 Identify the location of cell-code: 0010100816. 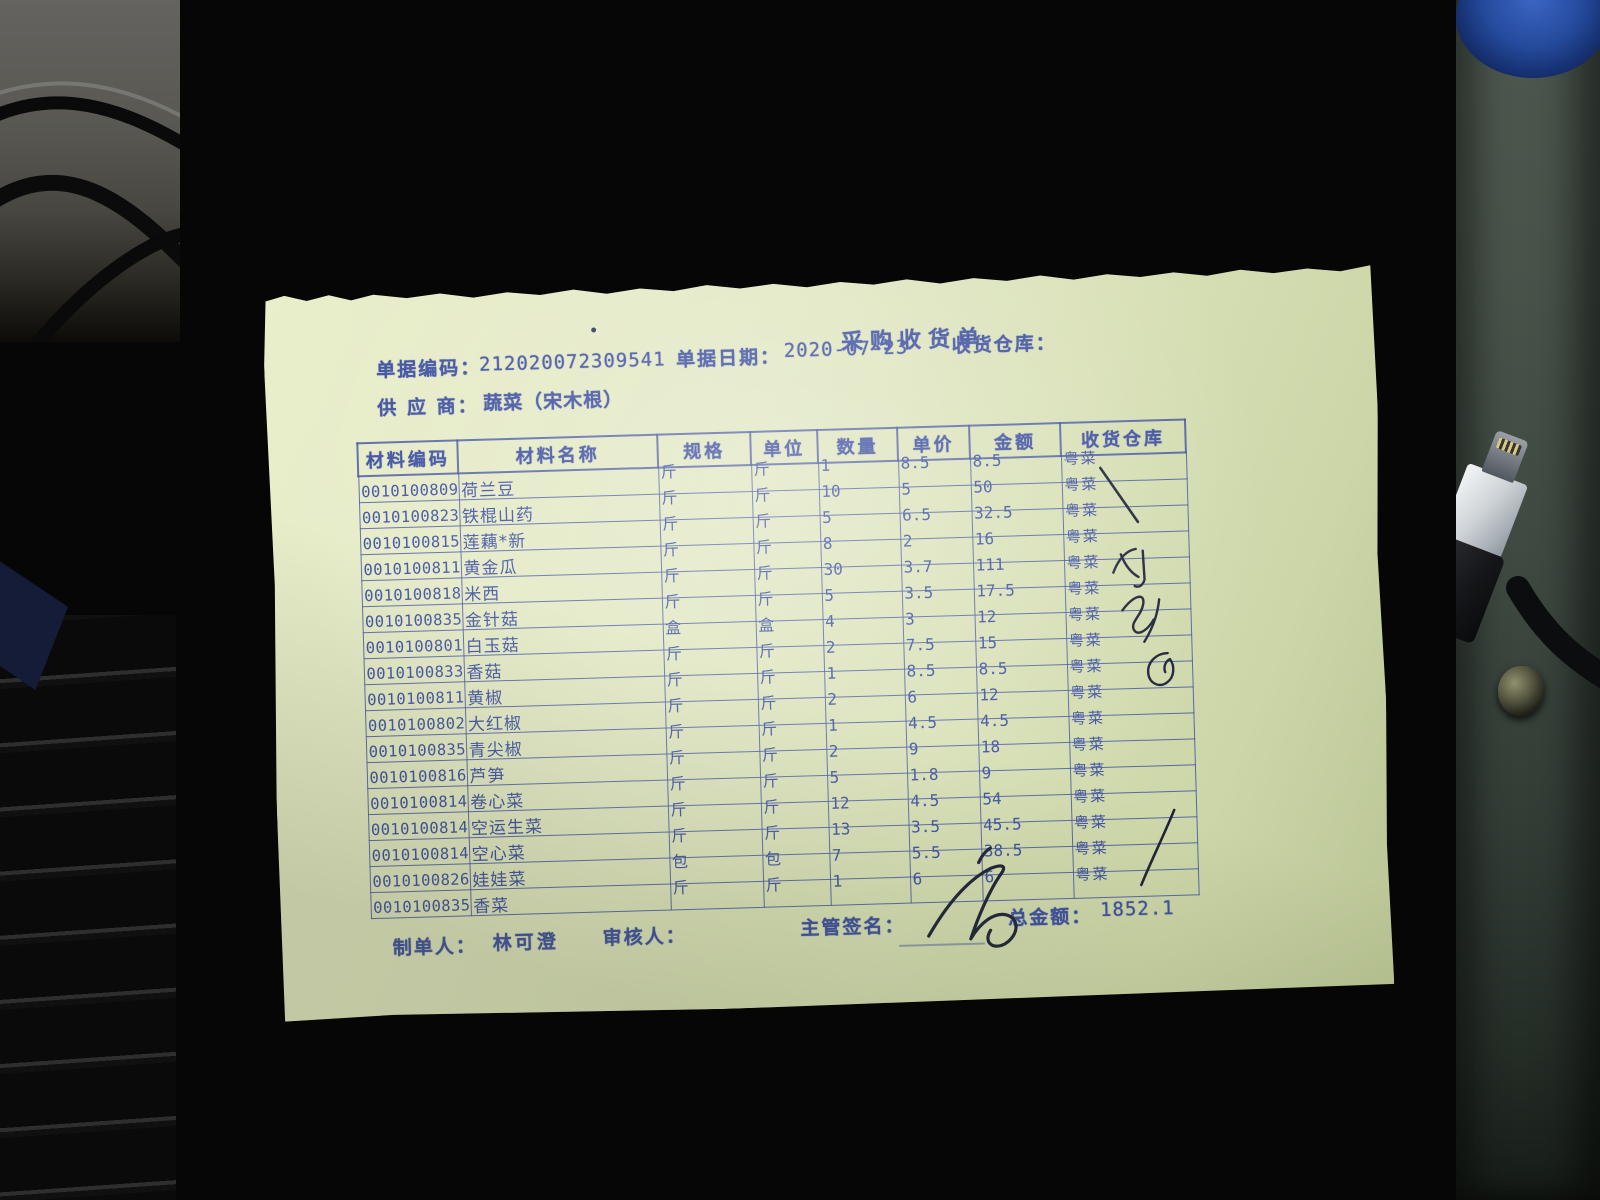
(417, 774).